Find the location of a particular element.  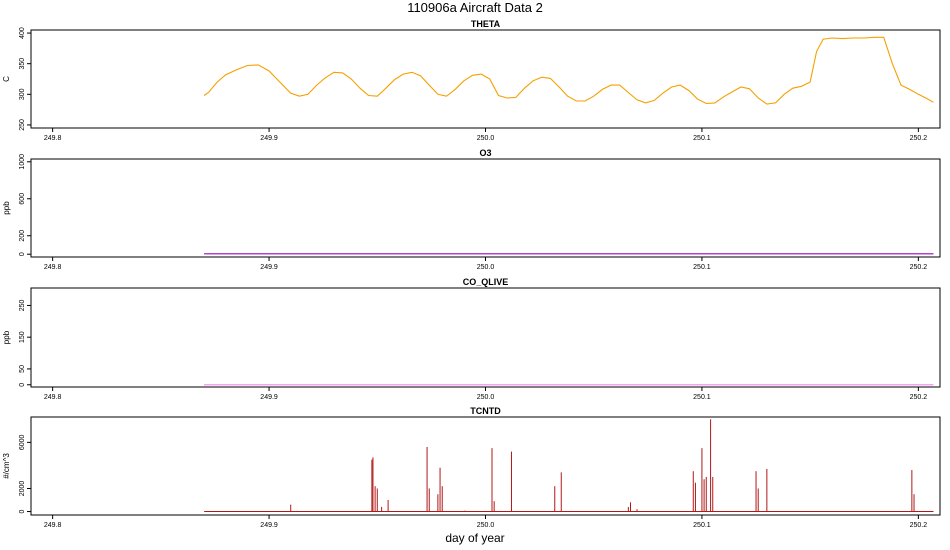

figure-title: 110906a Aircraft Data 2 is located at coordinates (475, 7).